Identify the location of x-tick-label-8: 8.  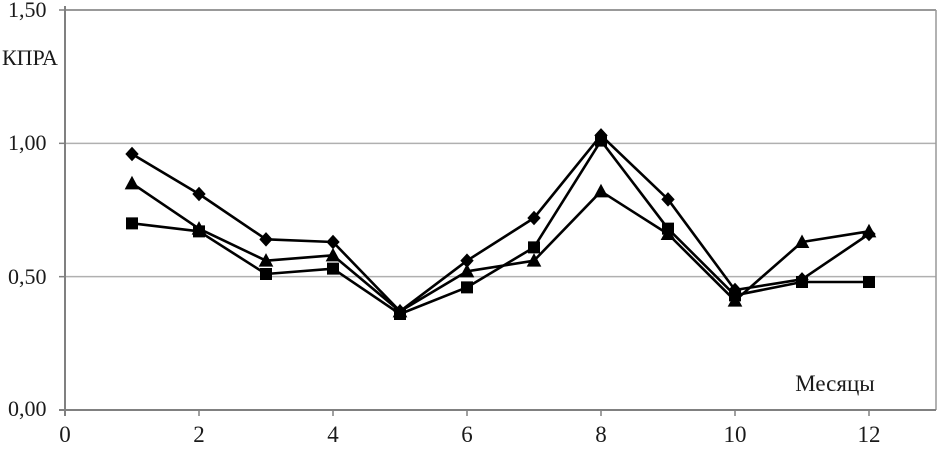
(601, 434).